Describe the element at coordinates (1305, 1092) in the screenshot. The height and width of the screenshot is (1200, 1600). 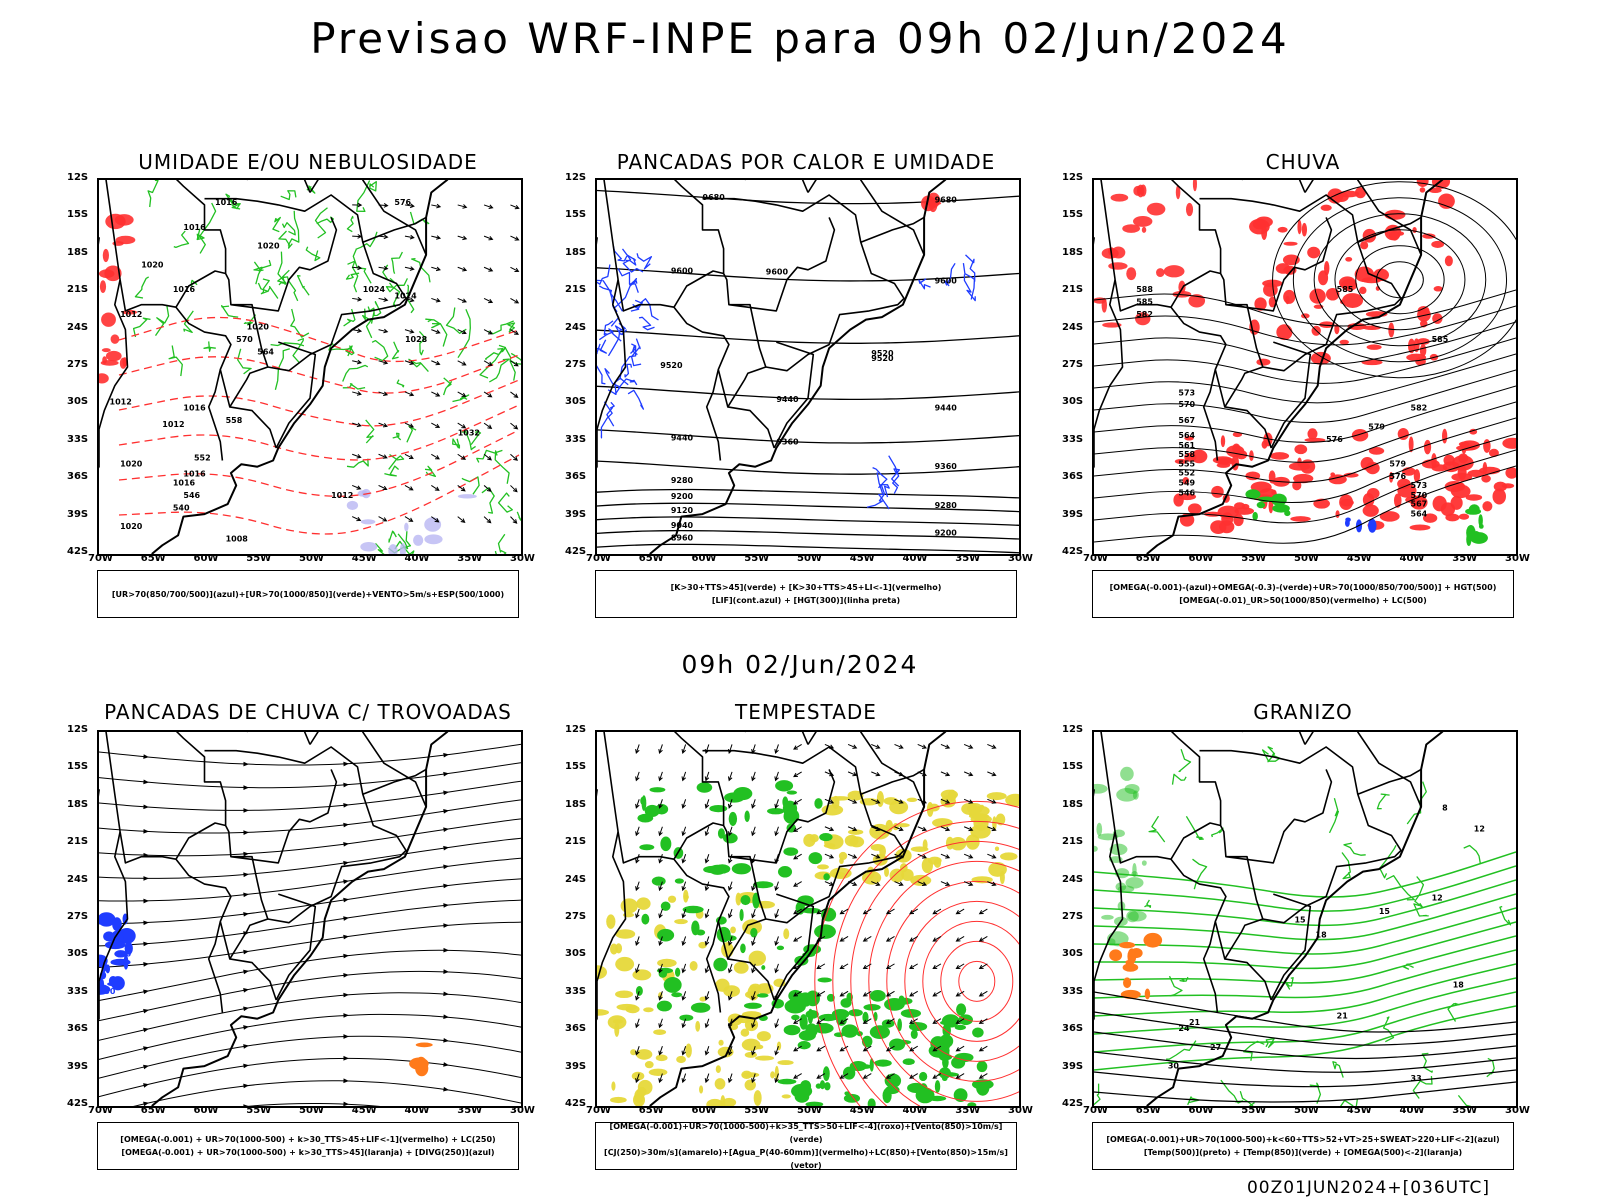
I see `temp500-black-contour` at that location.